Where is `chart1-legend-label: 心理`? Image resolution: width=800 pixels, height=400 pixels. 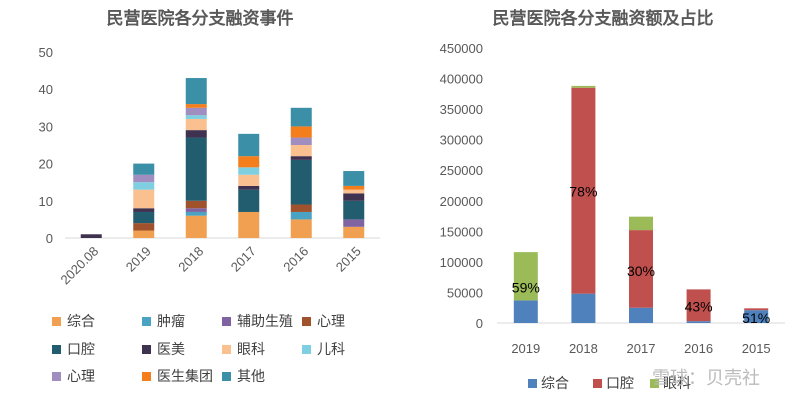 chart1-legend-label: 心理 is located at coordinates (81, 377).